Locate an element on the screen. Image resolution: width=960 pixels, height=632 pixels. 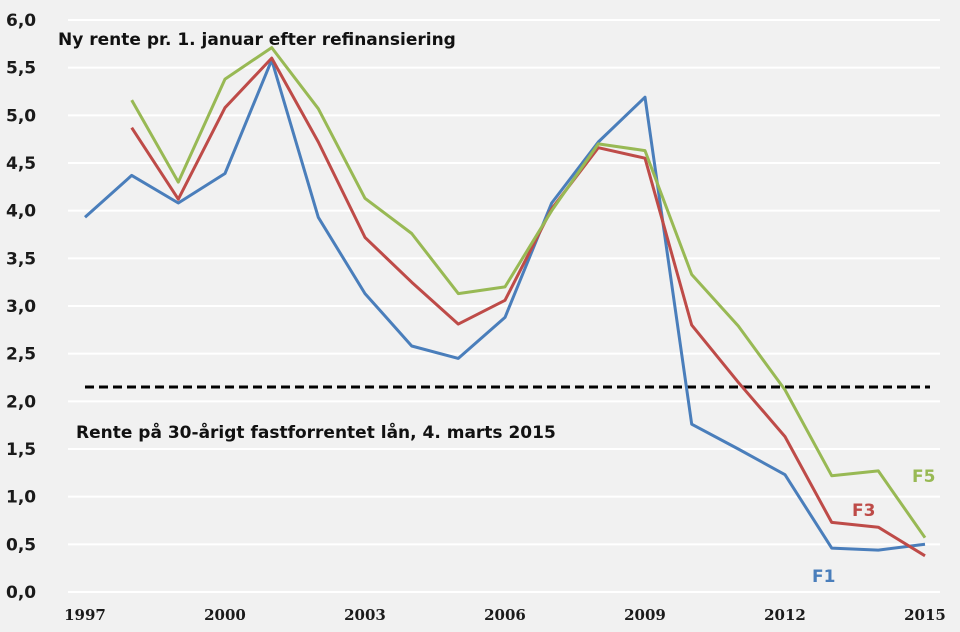
x-tick-label: 2012 is located at coordinates (785, 615).